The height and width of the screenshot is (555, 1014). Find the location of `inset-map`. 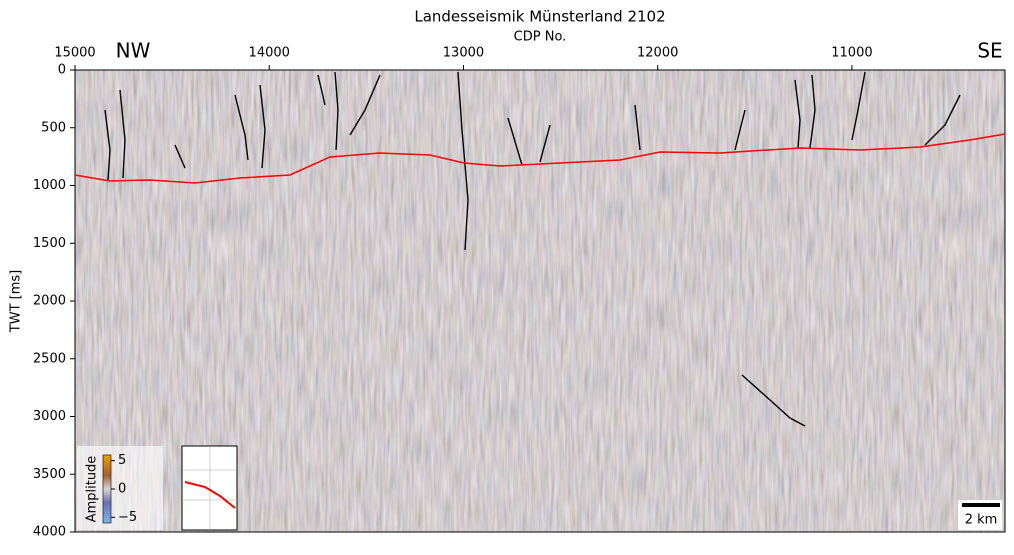

inset-map is located at coordinates (209, 488).